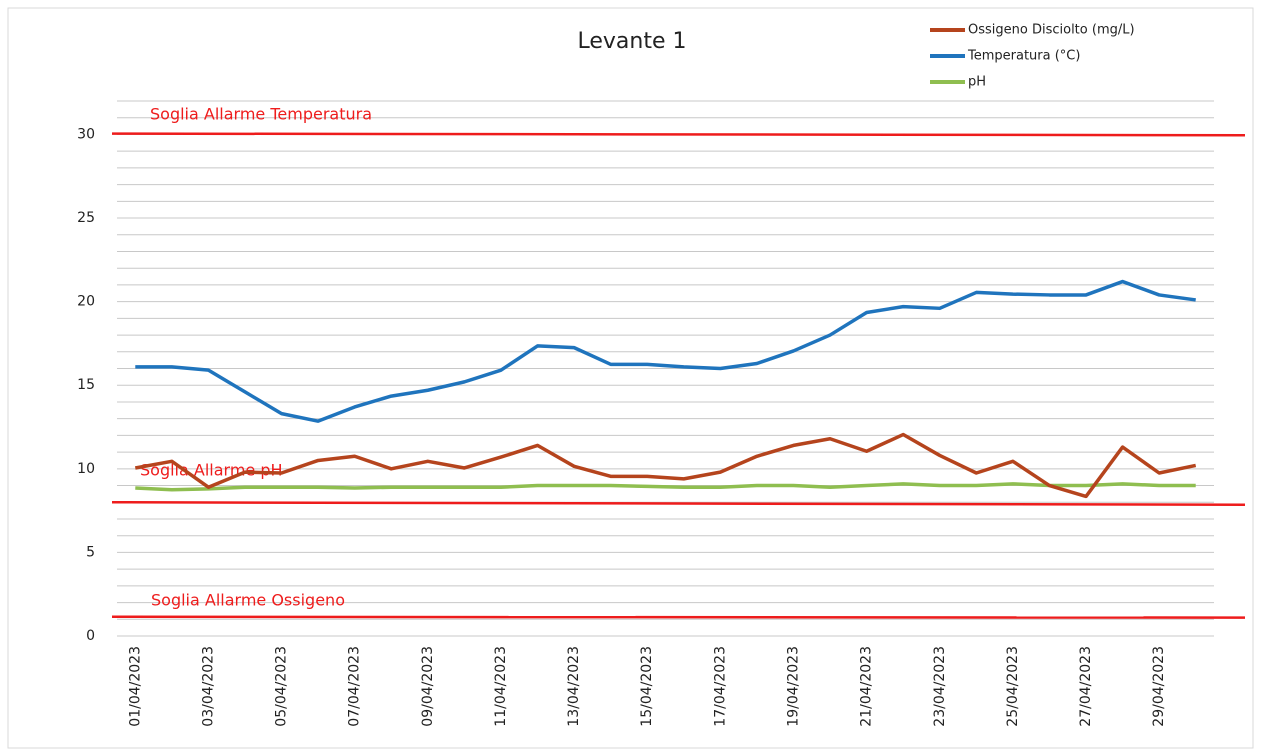 This screenshot has height=756, width=1261. What do you see at coordinates (720, 686) in the screenshot?
I see `x-tick-label: 17/04/2023` at bounding box center [720, 686].